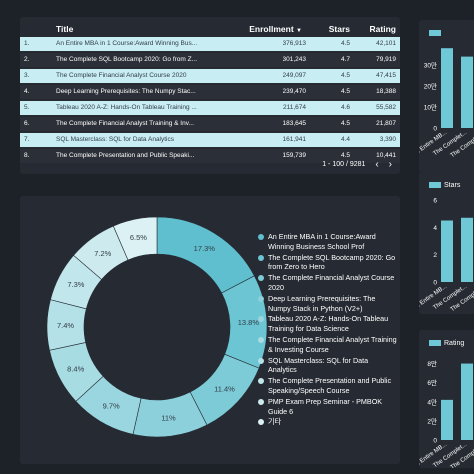 The height and width of the screenshot is (474, 474). I want to click on row-number: 2., so click(27, 59).